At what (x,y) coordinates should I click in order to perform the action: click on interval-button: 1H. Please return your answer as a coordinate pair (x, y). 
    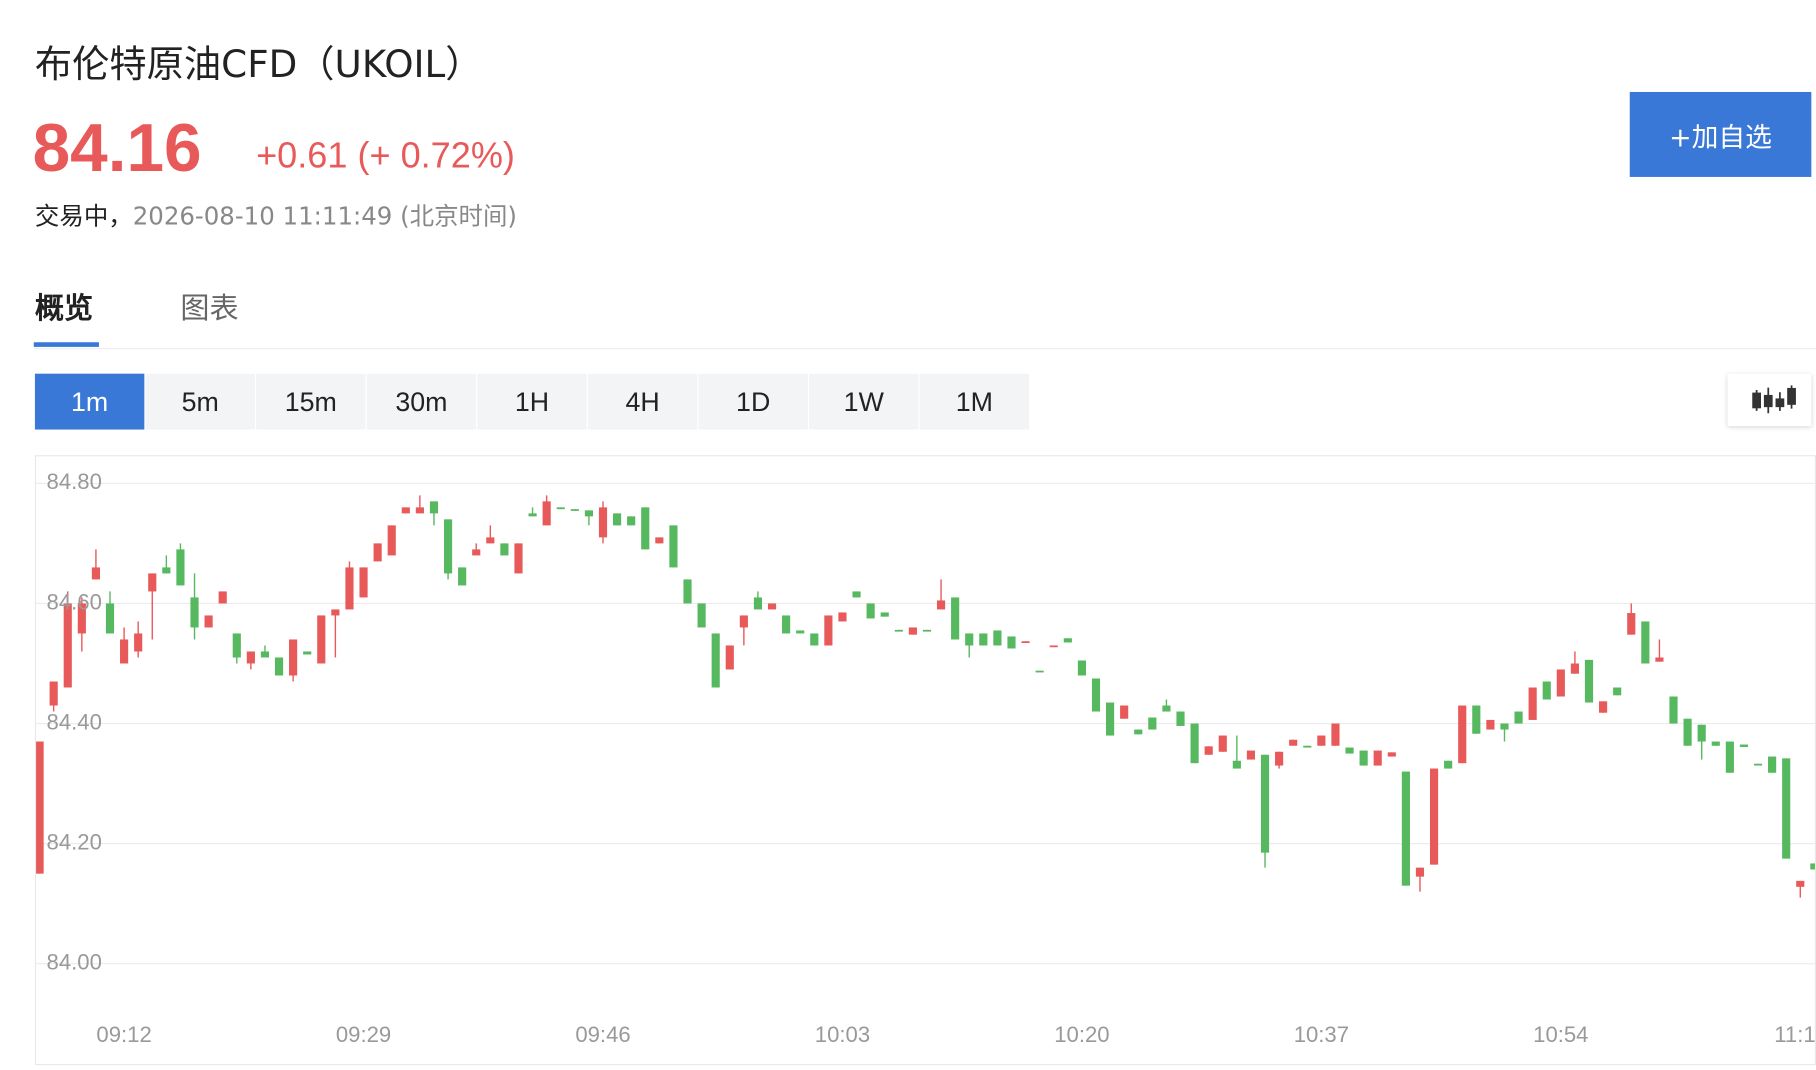
    Looking at the image, I should click on (532, 401).